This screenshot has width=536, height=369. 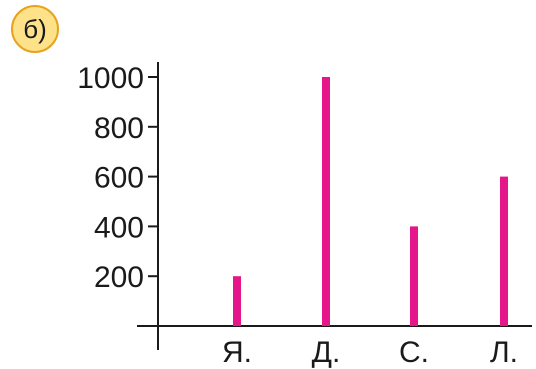 I want to click on x-category-label: Л., so click(x=504, y=352).